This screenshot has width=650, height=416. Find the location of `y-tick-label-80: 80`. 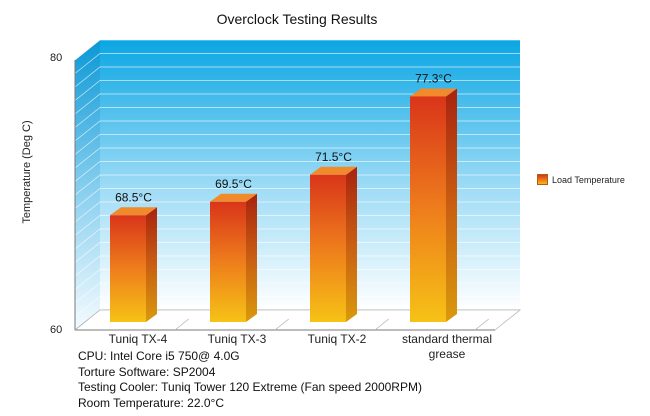

y-tick-label-80: 80 is located at coordinates (56, 58).